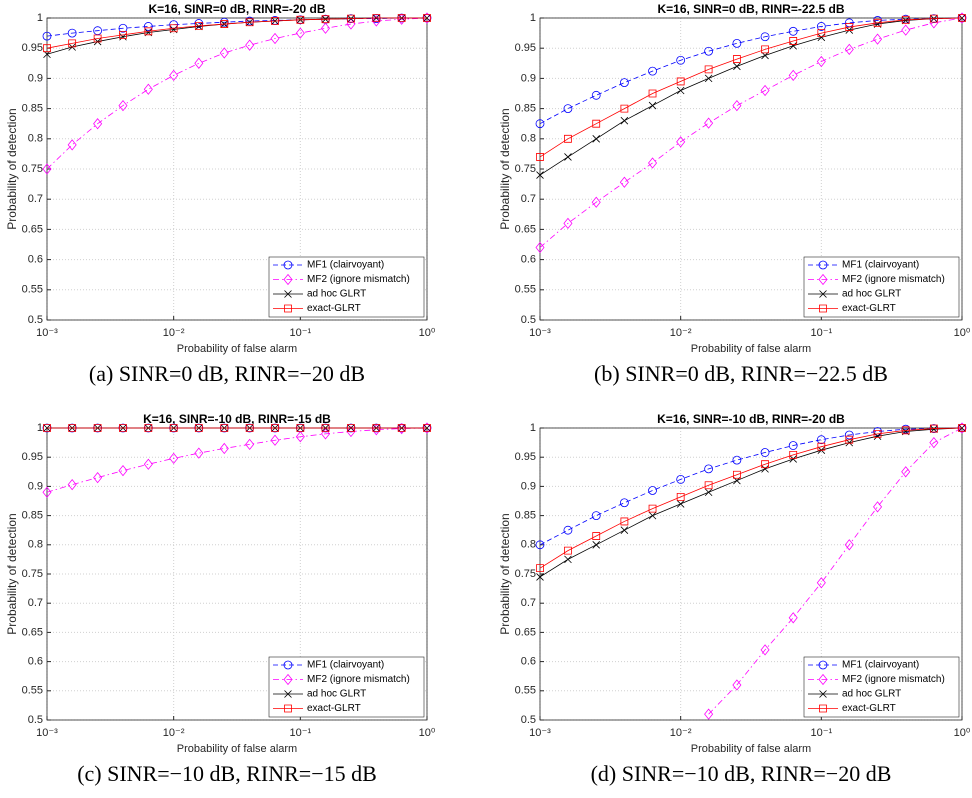  What do you see at coordinates (227, 773) in the screenshot?
I see `caption: (c) SINR=−10 dB, RINR=−15 dB` at bounding box center [227, 773].